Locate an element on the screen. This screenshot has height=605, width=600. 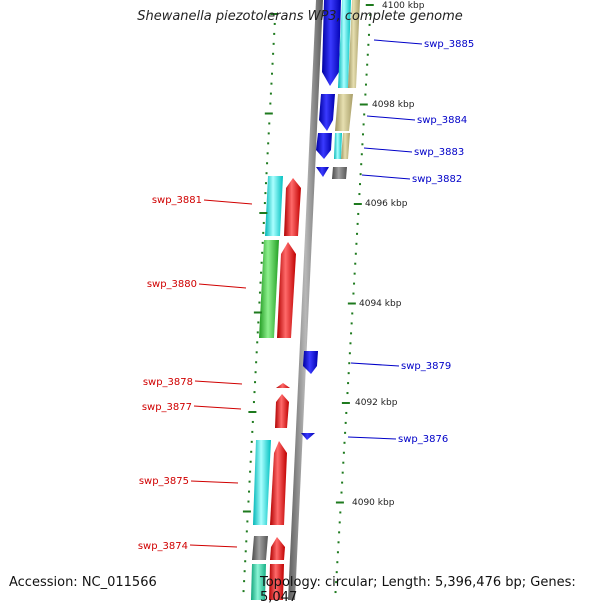
gene-label-swp_3877: swp_3877 is located at coordinates (167, 407).